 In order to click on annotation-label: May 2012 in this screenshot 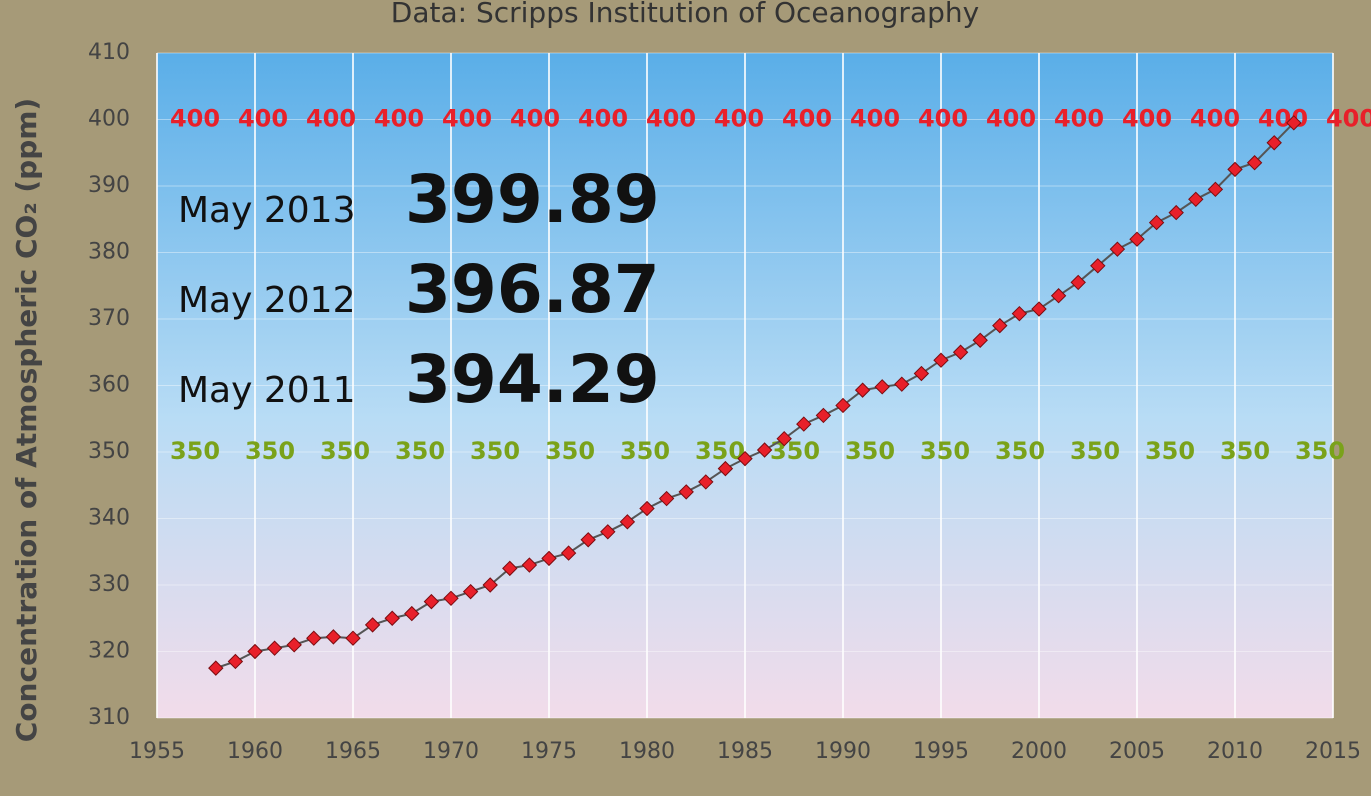, I will do `click(267, 300)`.